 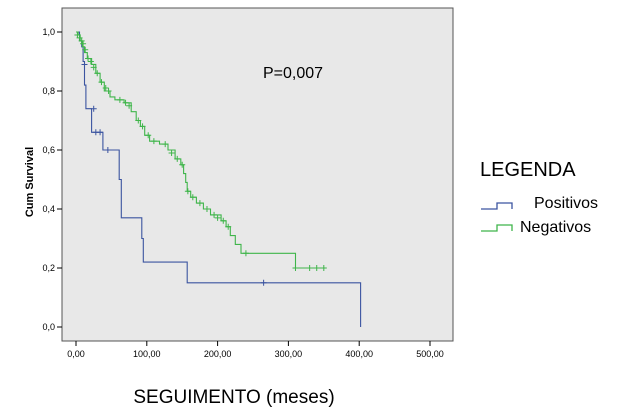 I want to click on y-tick-label: 0,8, so click(x=48, y=91).